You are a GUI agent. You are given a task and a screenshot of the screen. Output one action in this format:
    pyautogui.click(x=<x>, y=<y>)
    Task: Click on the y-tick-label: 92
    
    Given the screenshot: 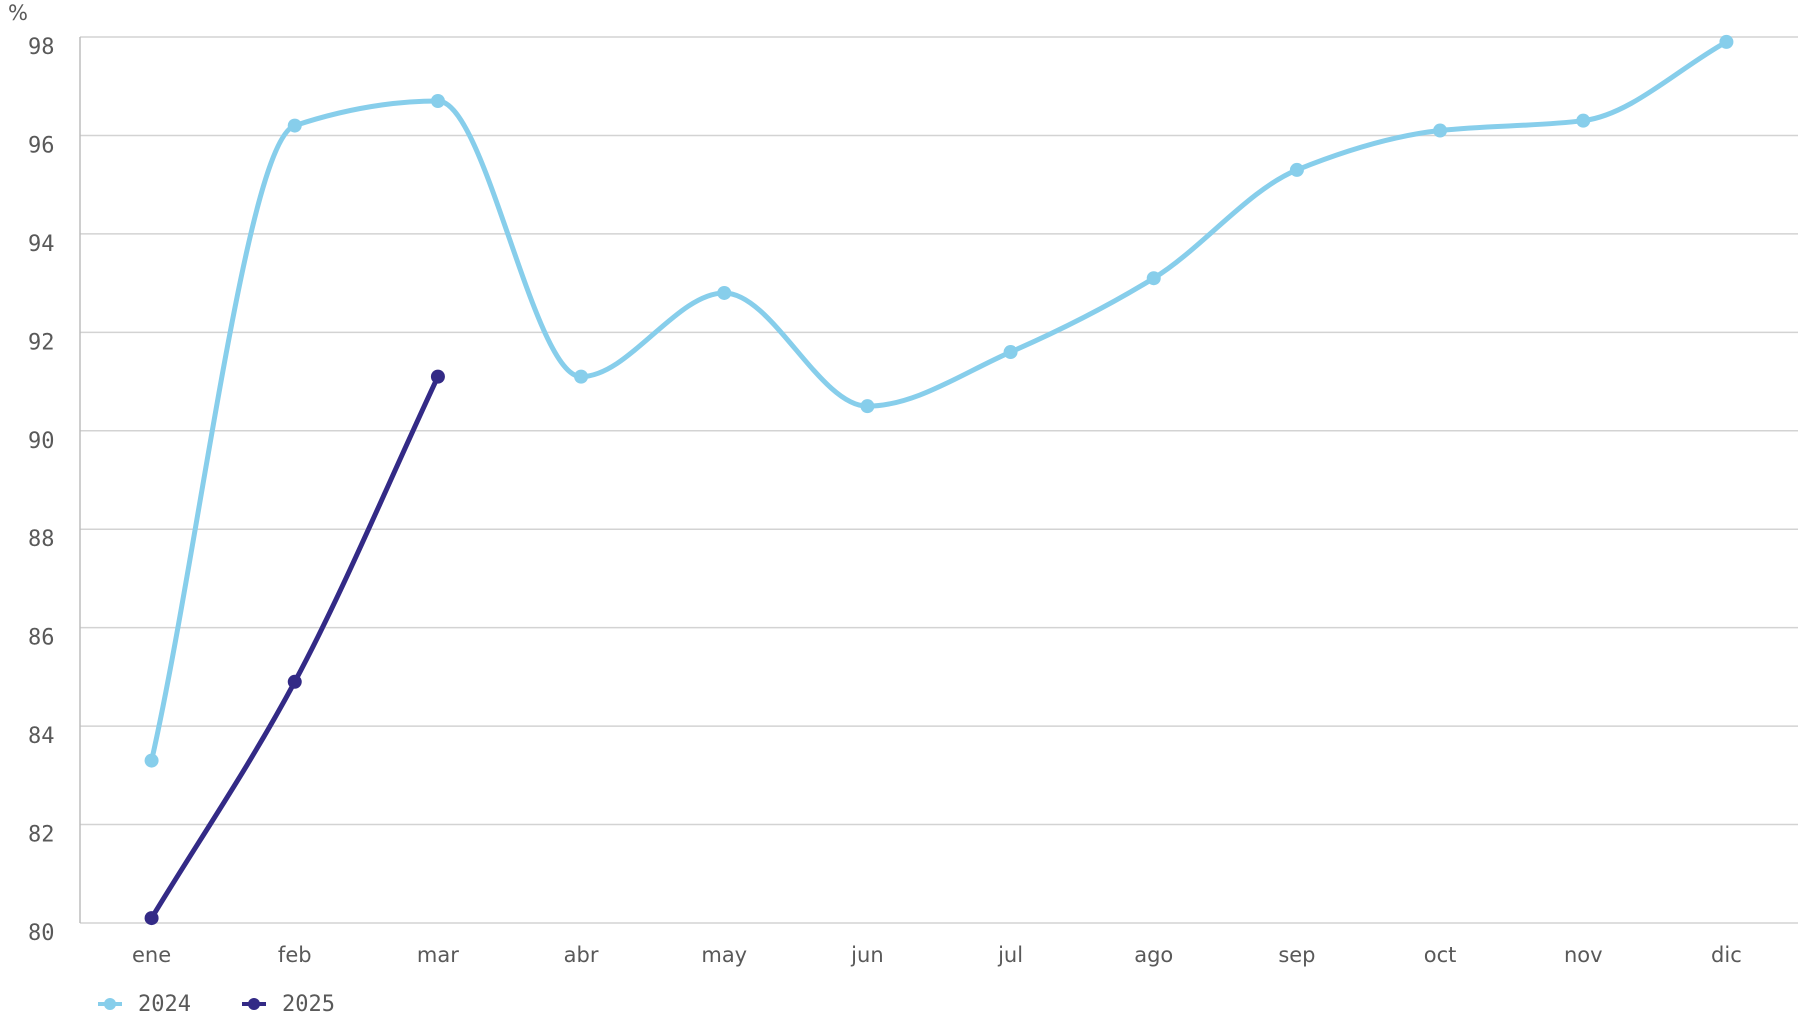 What is the action you would take?
    pyautogui.click(x=41, y=342)
    